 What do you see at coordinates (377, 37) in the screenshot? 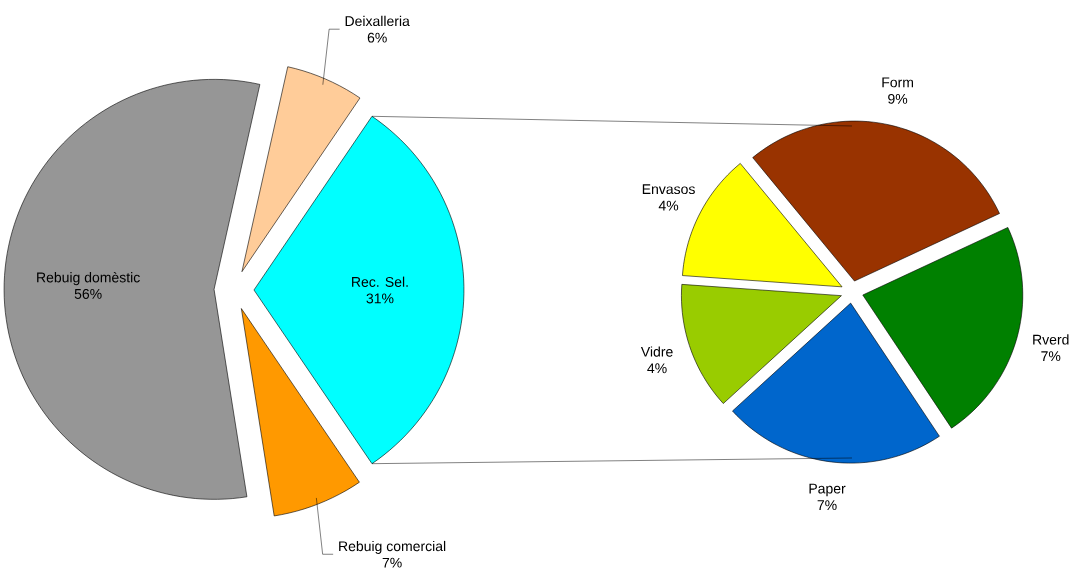
I see `data-label: 6%` at bounding box center [377, 37].